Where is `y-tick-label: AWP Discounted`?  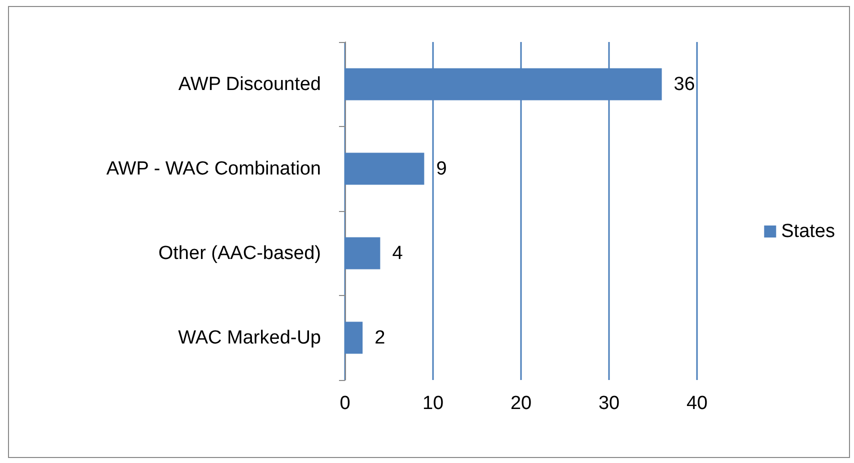
y-tick-label: AWP Discounted is located at coordinates (249, 84).